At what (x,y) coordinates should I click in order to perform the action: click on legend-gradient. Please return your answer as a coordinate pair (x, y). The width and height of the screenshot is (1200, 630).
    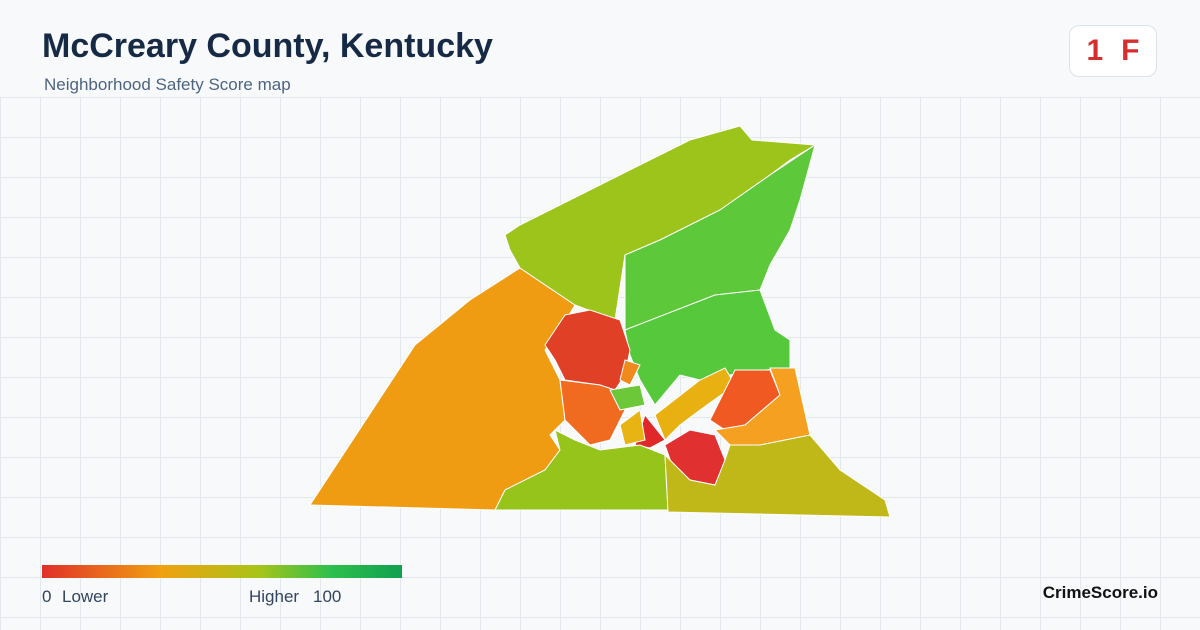
    Looking at the image, I should click on (222, 571).